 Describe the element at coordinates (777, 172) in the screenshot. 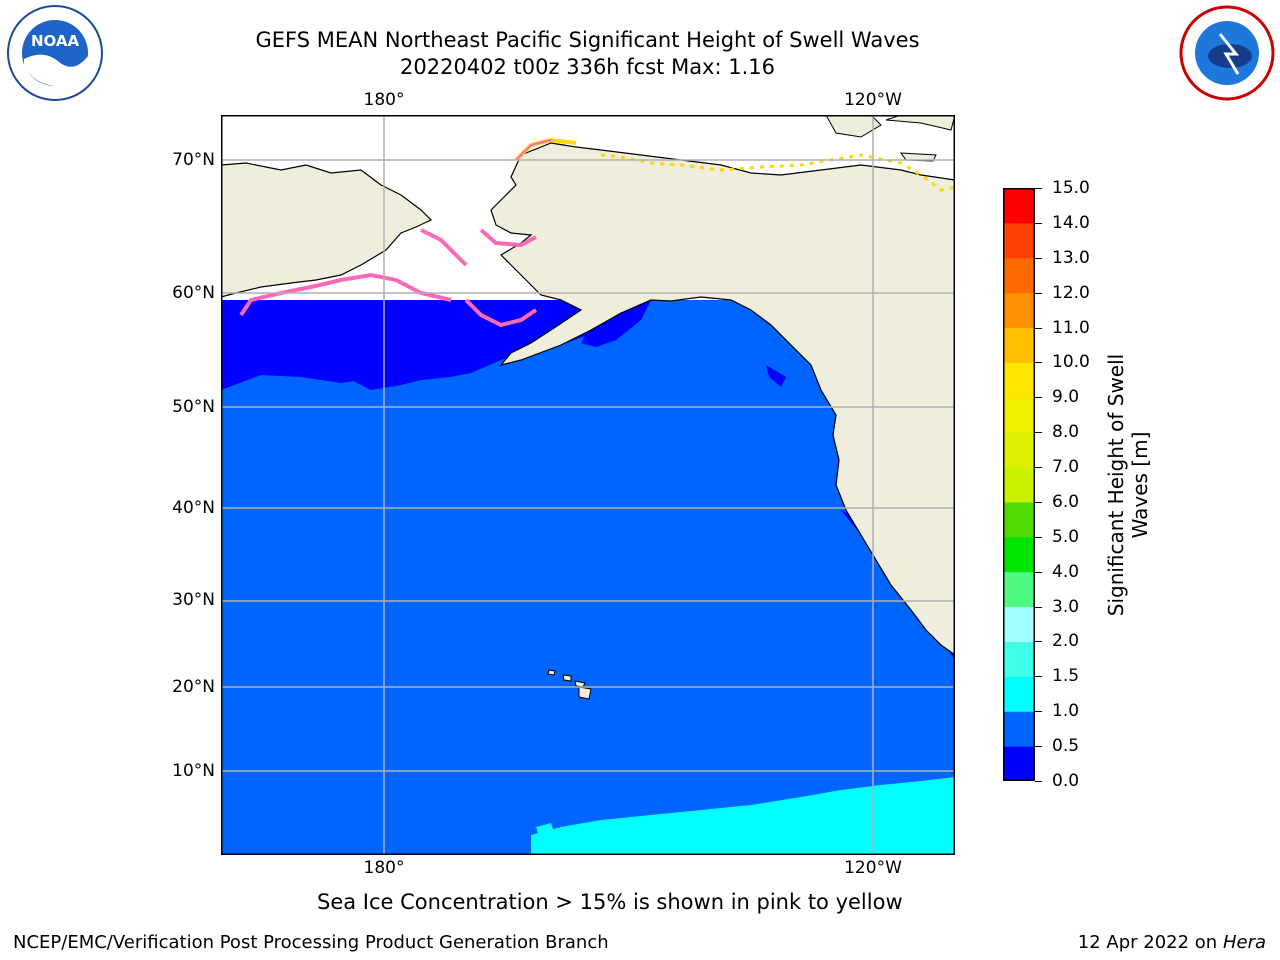

I see `sea-ice-edge-beaufort` at that location.